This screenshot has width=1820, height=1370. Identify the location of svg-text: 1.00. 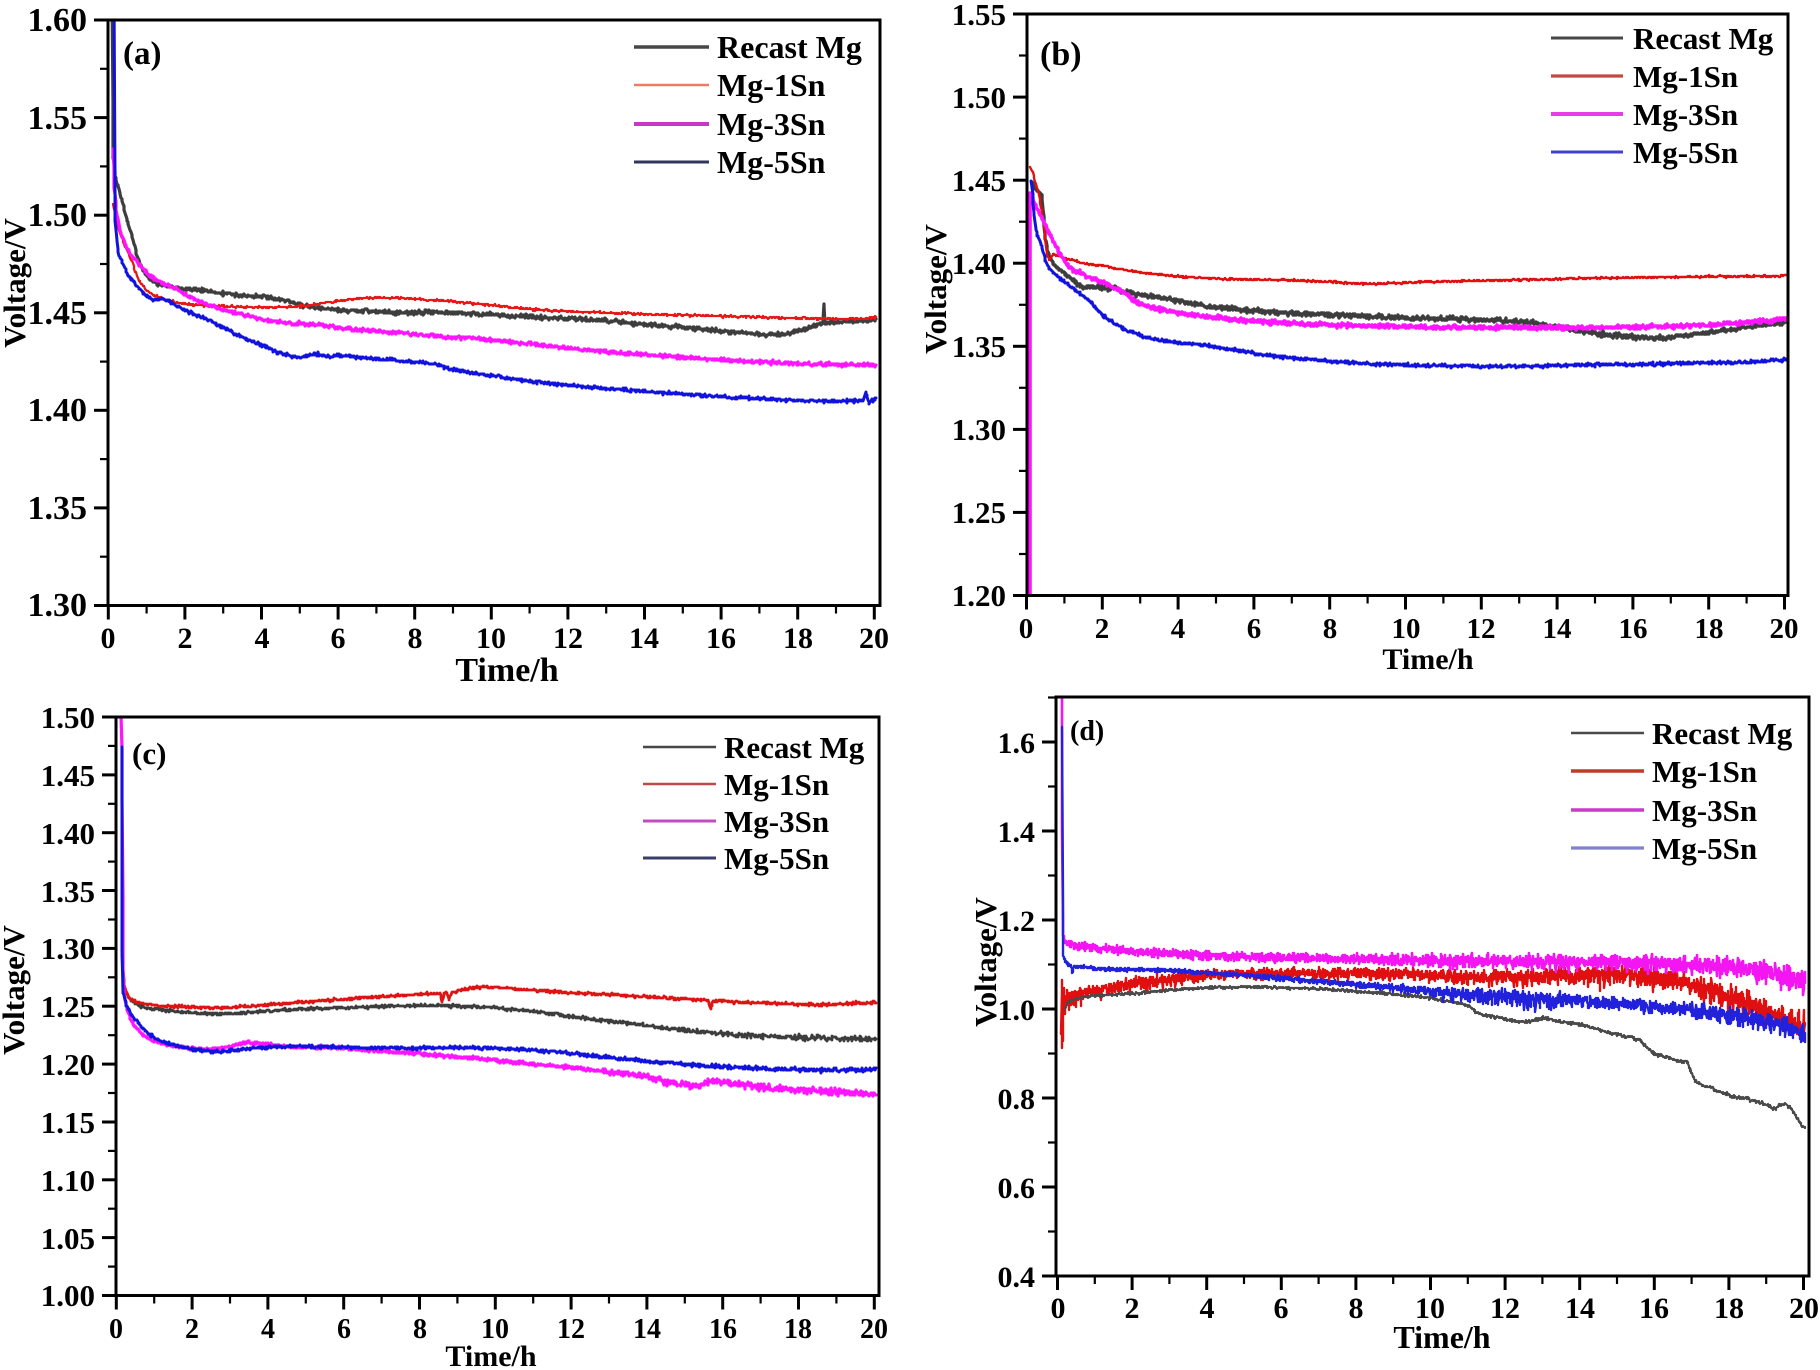
(68, 1295).